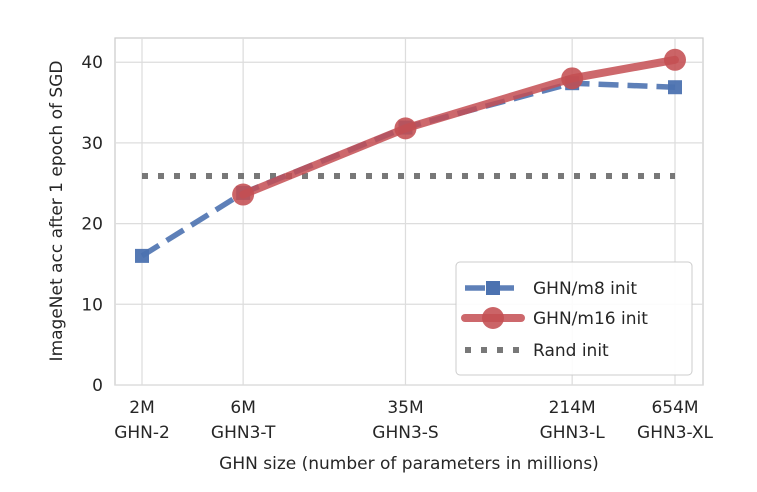 This screenshot has height=492, width=757. What do you see at coordinates (571, 351) in the screenshot?
I see `legend-label: Rand init` at bounding box center [571, 351].